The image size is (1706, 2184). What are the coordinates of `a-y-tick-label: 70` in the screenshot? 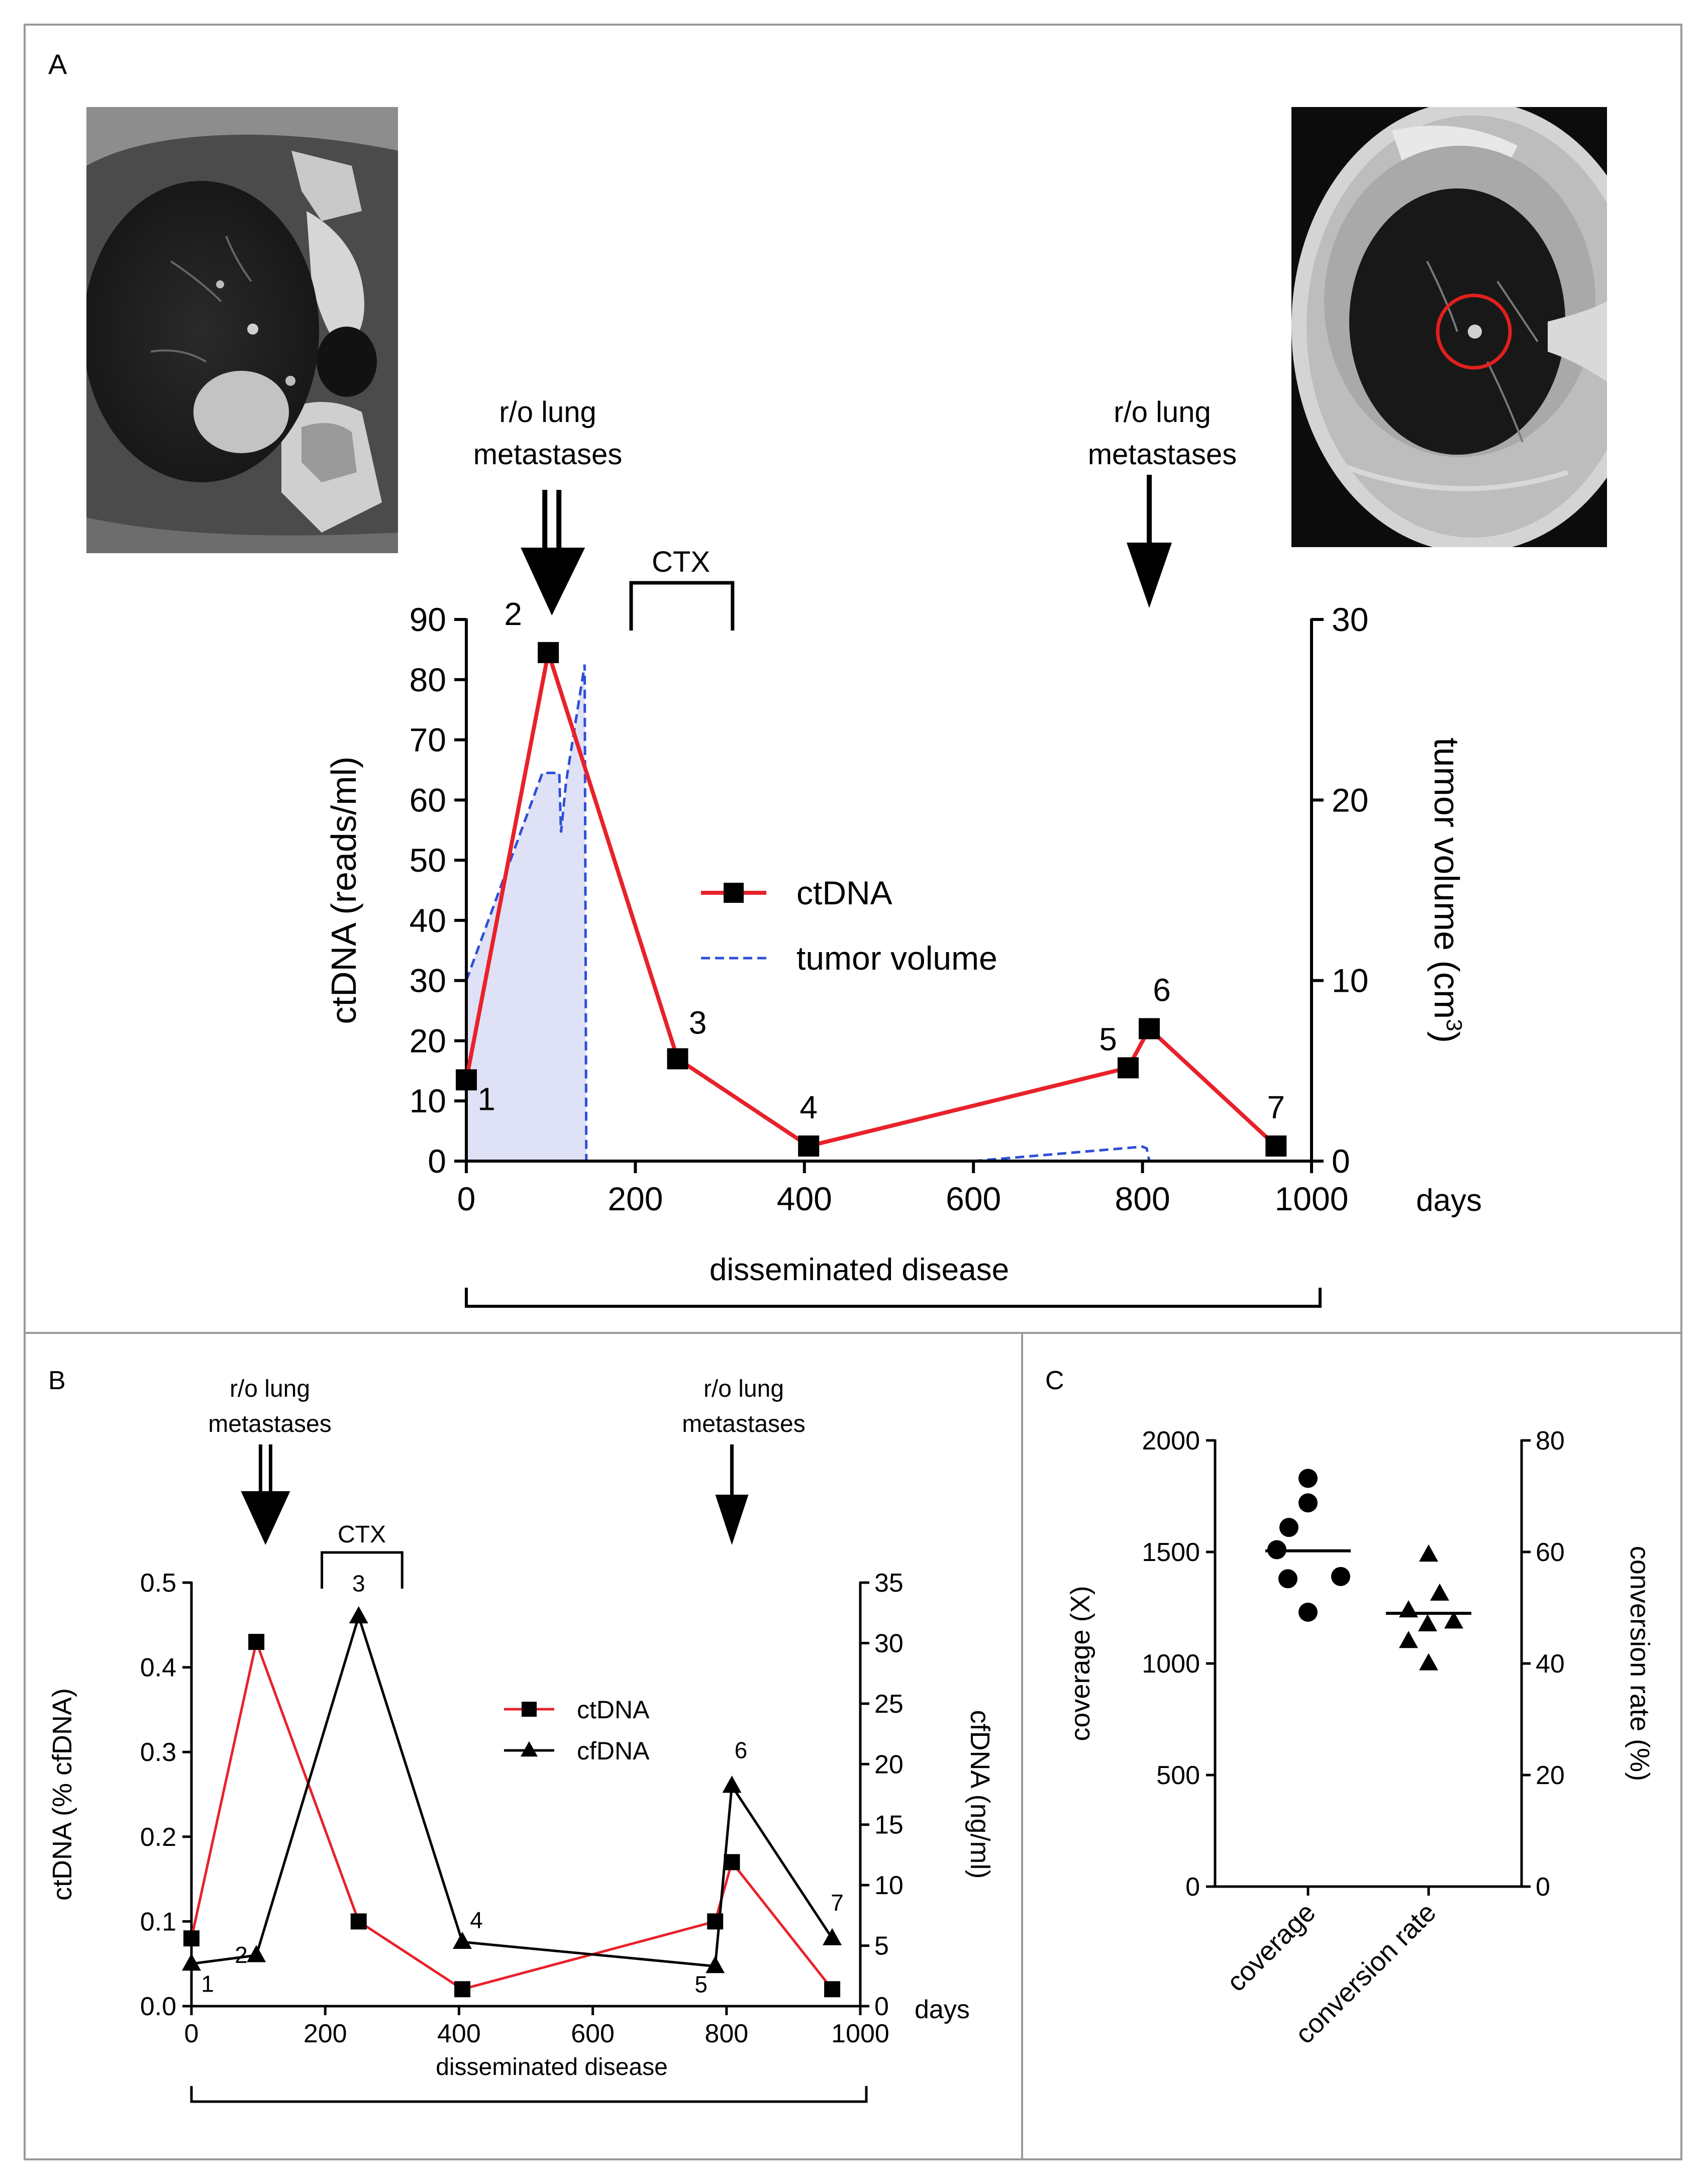 It's located at (428, 740).